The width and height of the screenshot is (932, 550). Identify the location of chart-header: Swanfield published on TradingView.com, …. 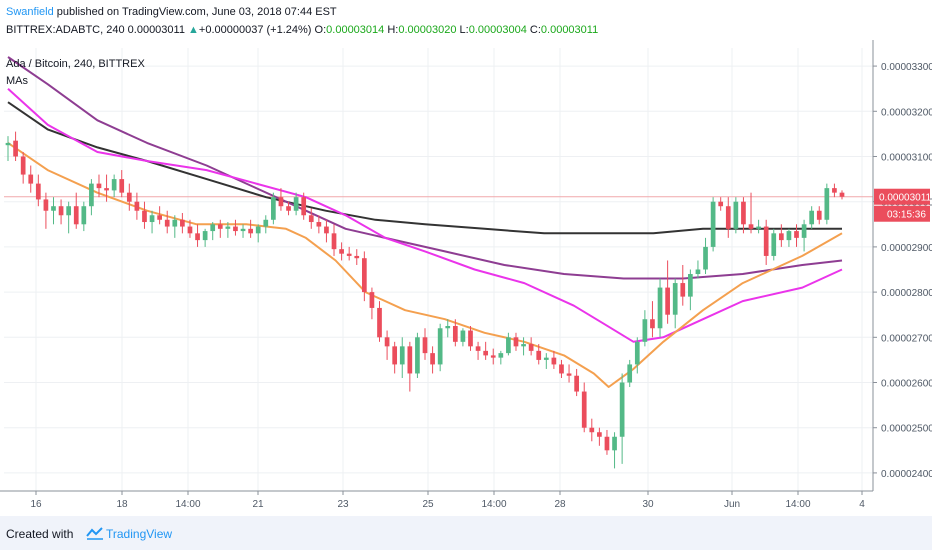
(466, 20).